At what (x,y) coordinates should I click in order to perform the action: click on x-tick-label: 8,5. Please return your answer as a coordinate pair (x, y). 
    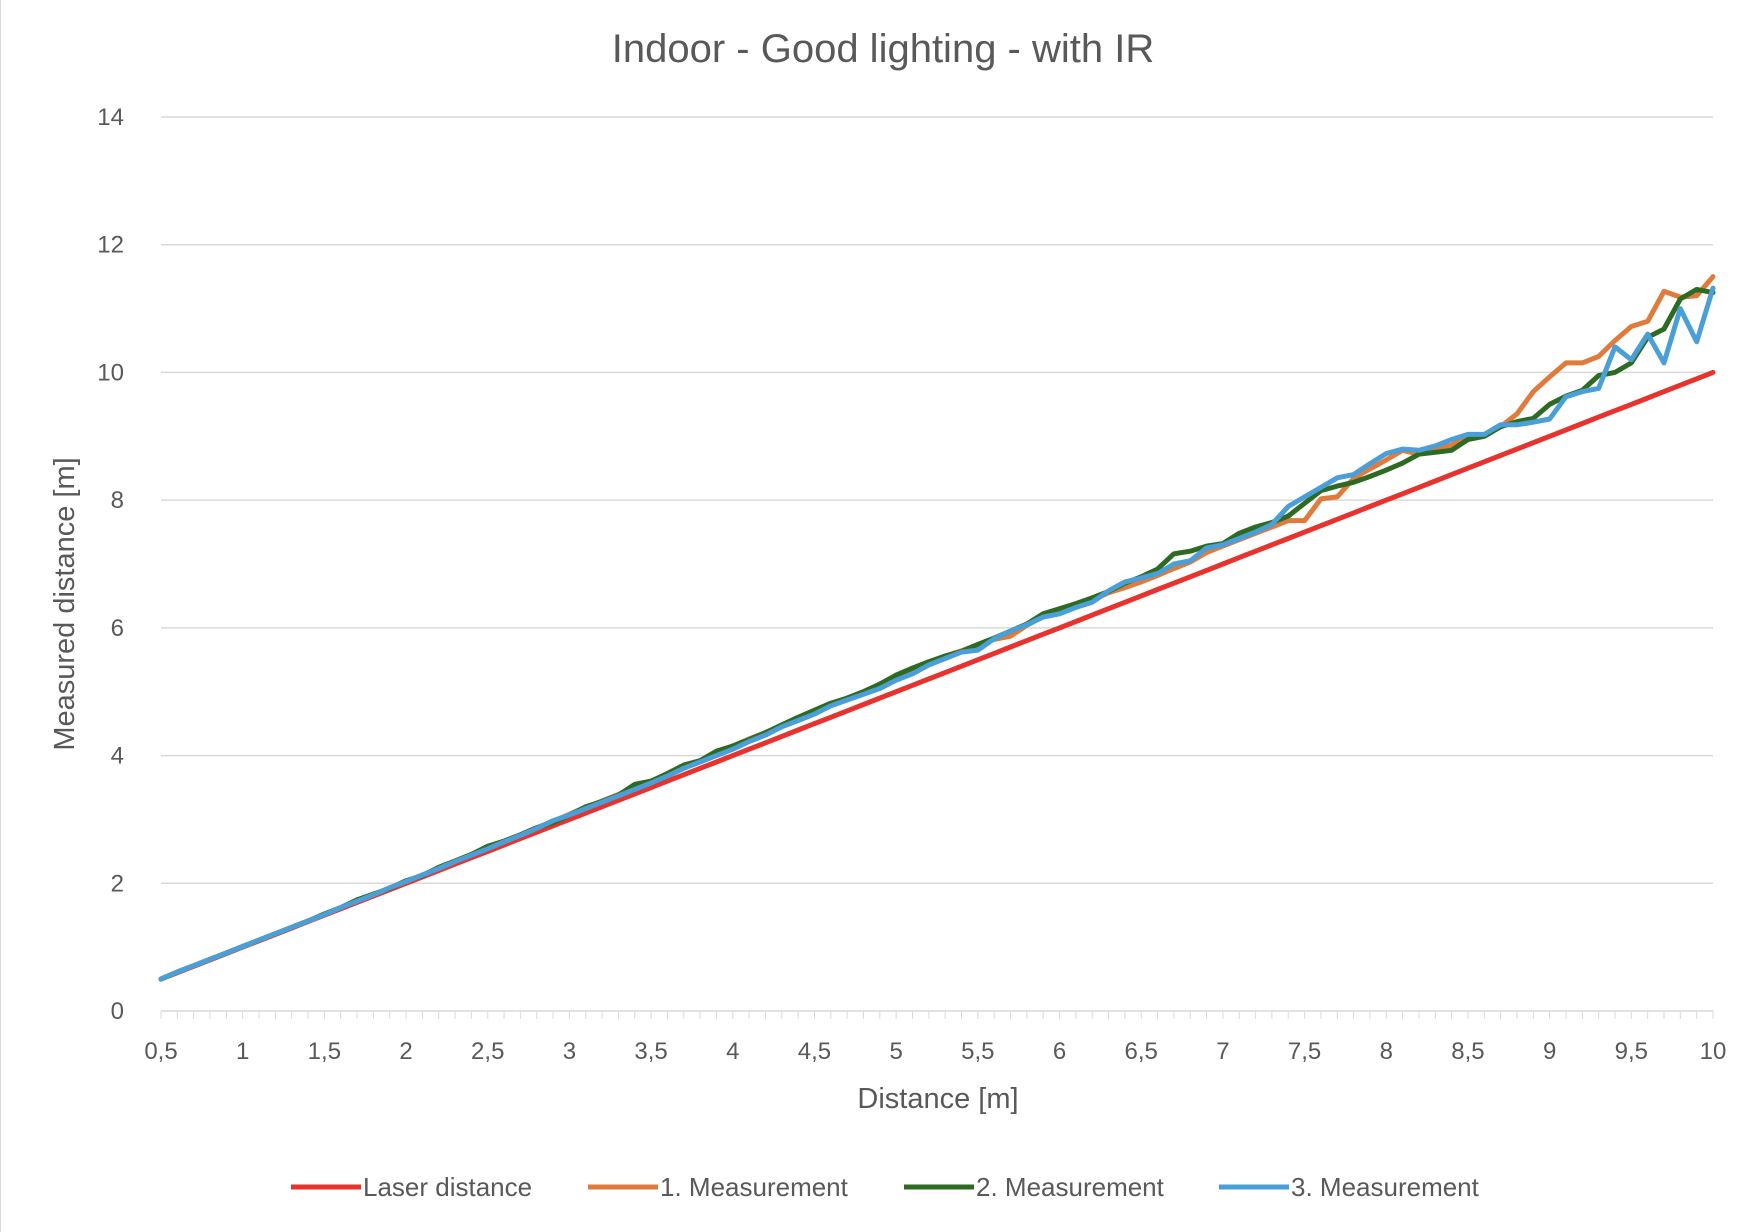
    Looking at the image, I should click on (1467, 1051).